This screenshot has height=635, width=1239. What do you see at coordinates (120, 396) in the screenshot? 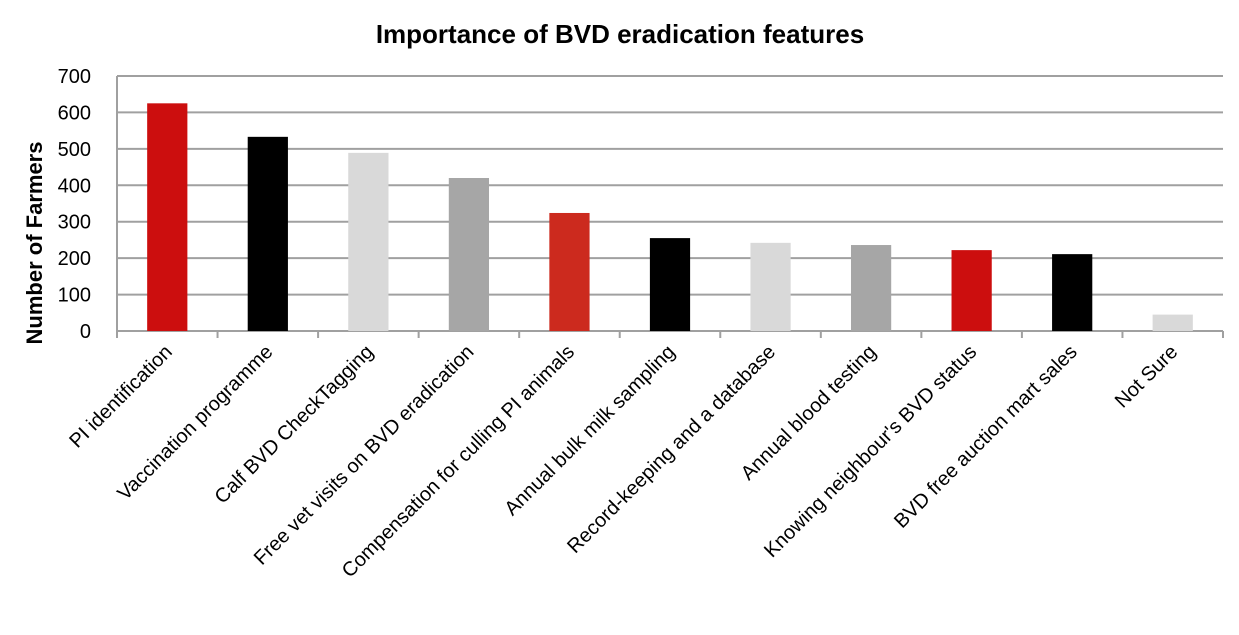
I see `x-tick-label: PI identification` at bounding box center [120, 396].